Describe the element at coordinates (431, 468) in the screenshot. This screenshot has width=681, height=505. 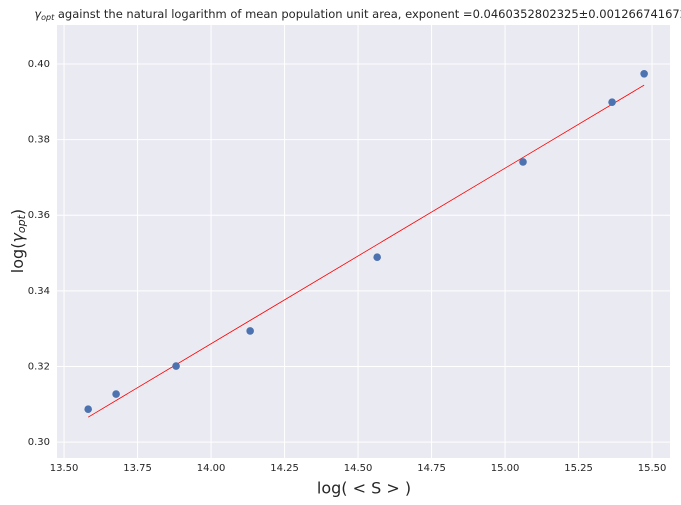
I see `x-tick-label: 14.75` at that location.